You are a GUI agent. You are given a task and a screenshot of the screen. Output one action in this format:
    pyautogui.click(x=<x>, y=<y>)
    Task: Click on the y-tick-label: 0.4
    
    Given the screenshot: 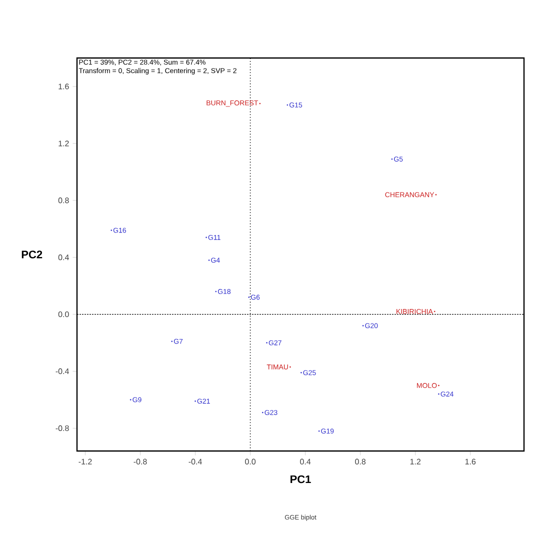 What is the action you would take?
    pyautogui.click(x=63, y=257)
    